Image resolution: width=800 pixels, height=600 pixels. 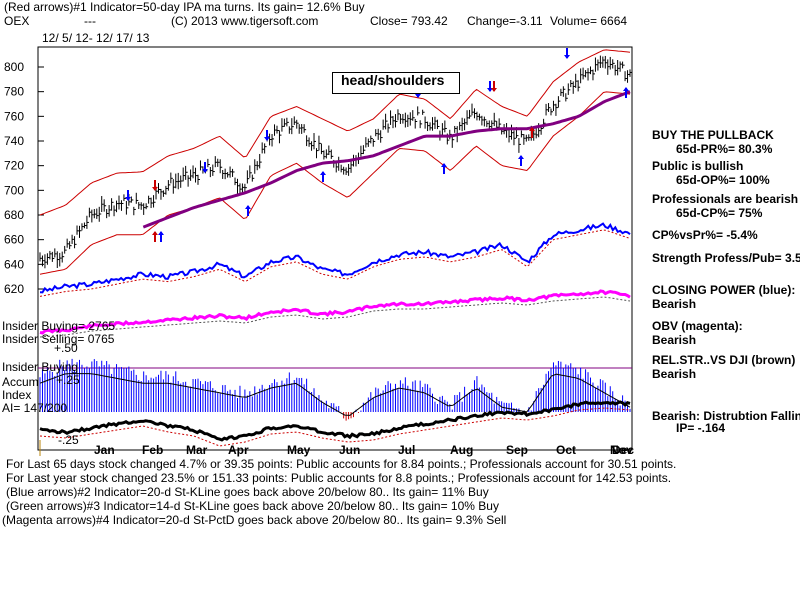 What do you see at coordinates (701, 428) in the screenshot?
I see `ip-value: IP= -.164` at bounding box center [701, 428].